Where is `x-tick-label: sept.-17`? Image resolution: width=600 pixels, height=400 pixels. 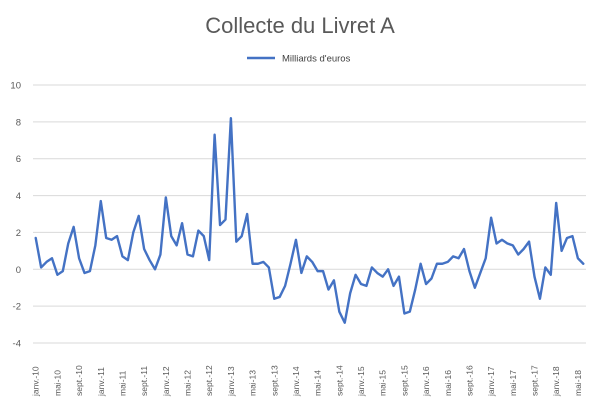 x-tick-label: sept.-17 is located at coordinates (534, 380).